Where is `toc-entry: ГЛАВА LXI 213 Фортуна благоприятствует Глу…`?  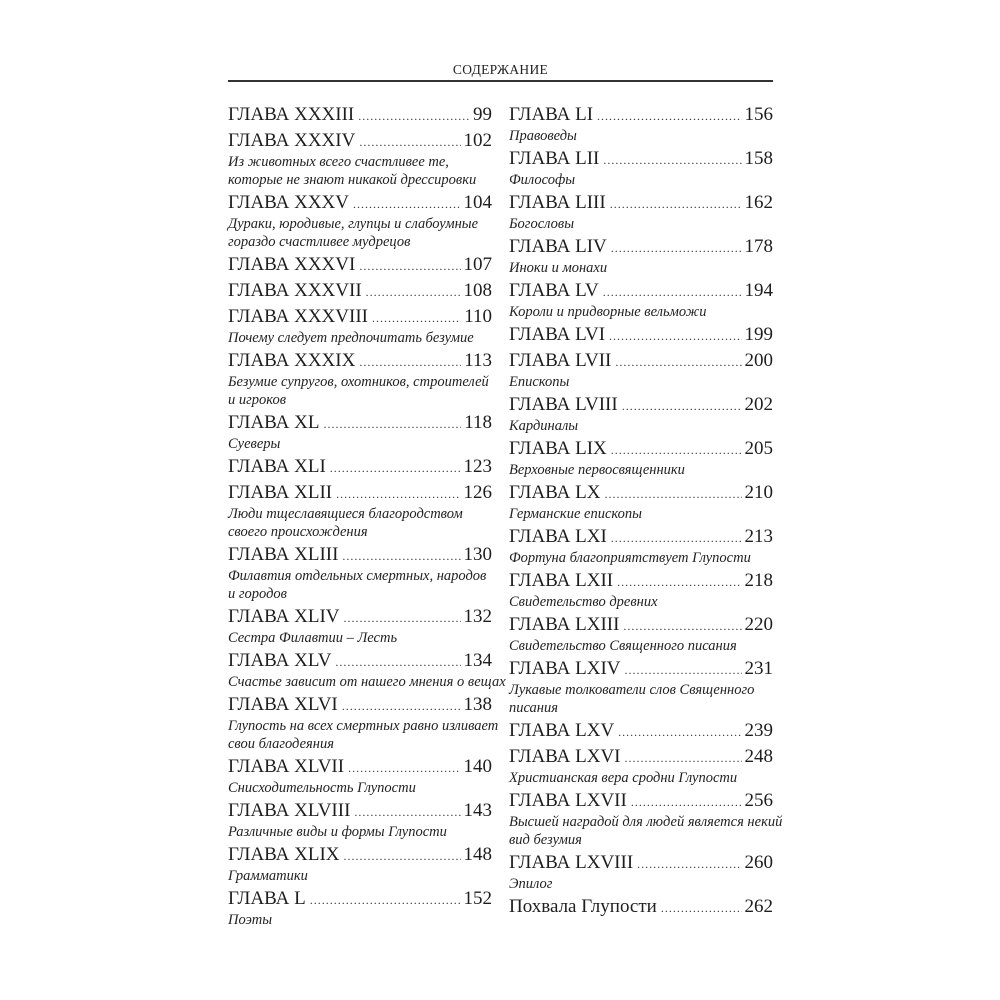
toc-entry: ГЛАВА LXI 213 Фортуна благоприятствует Глу… is located at coordinates (641, 545).